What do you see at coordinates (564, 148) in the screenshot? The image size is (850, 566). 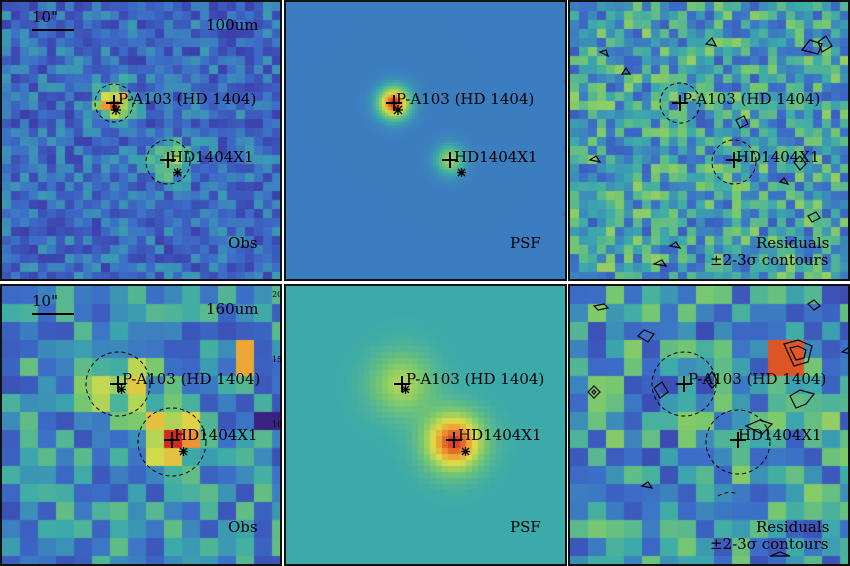 I see `tick-marks-right` at bounding box center [564, 148].